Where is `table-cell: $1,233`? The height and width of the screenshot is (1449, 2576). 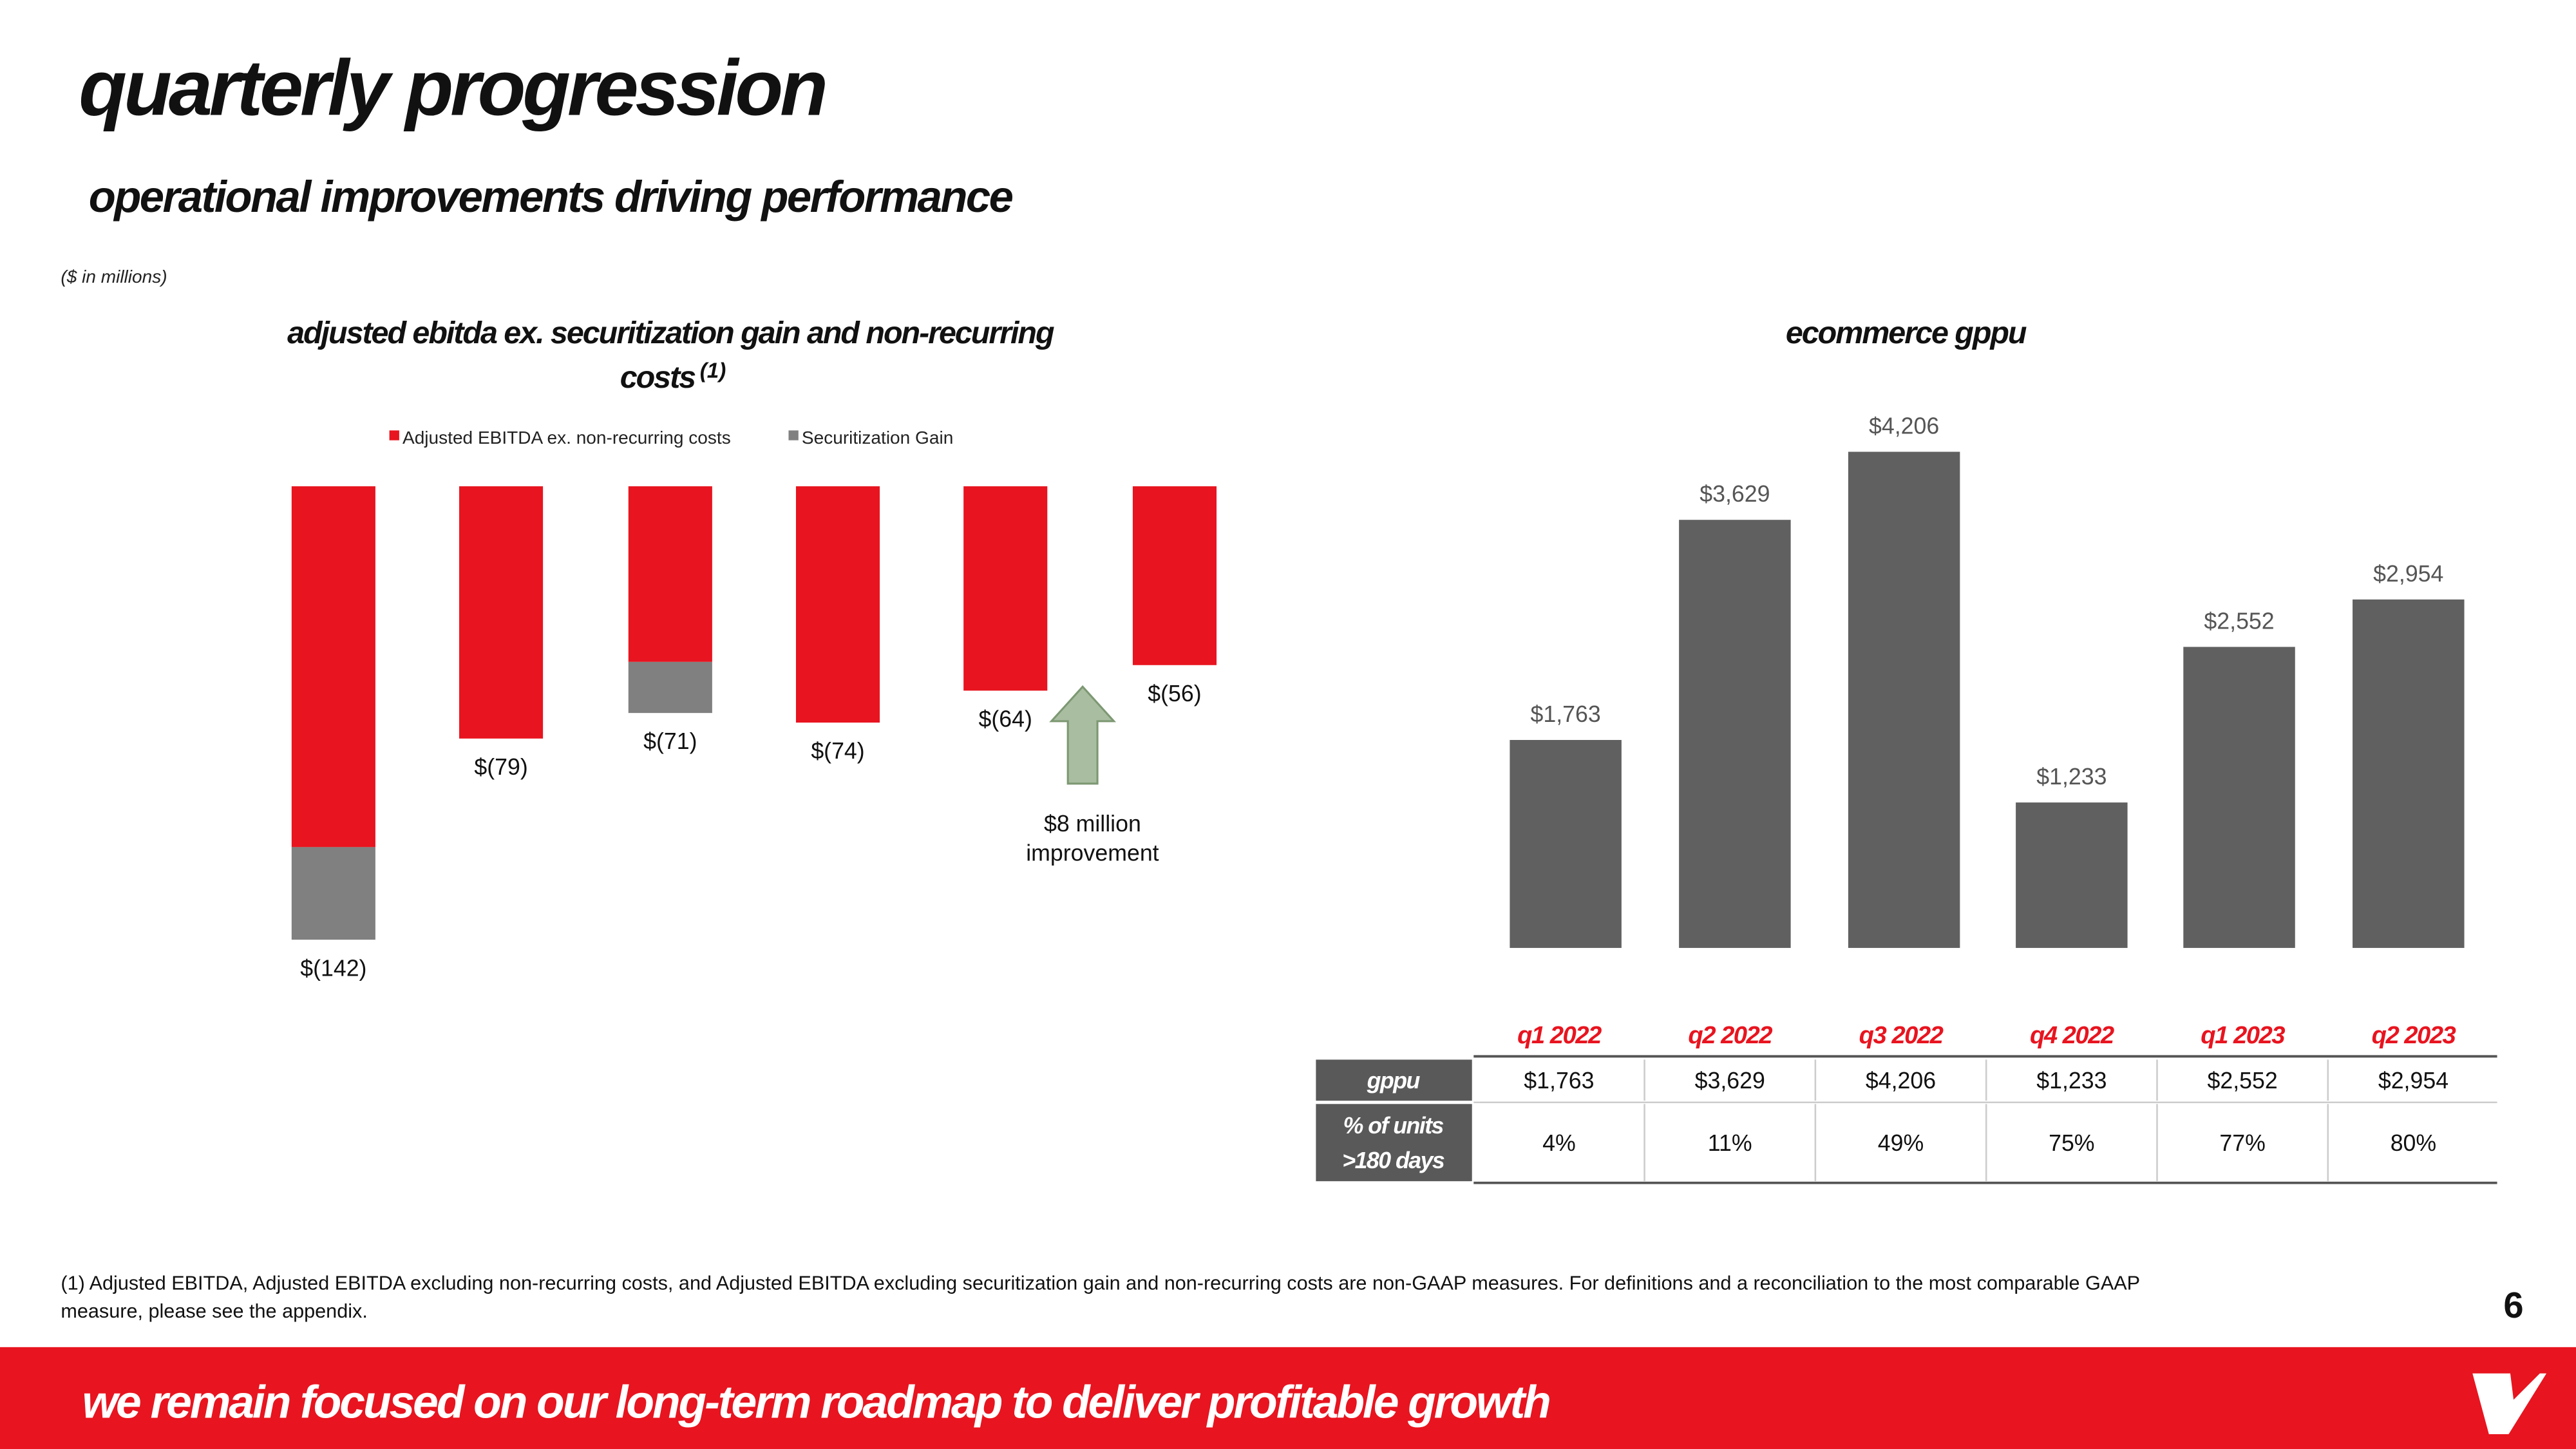
table-cell: $1,233 is located at coordinates (2071, 1081).